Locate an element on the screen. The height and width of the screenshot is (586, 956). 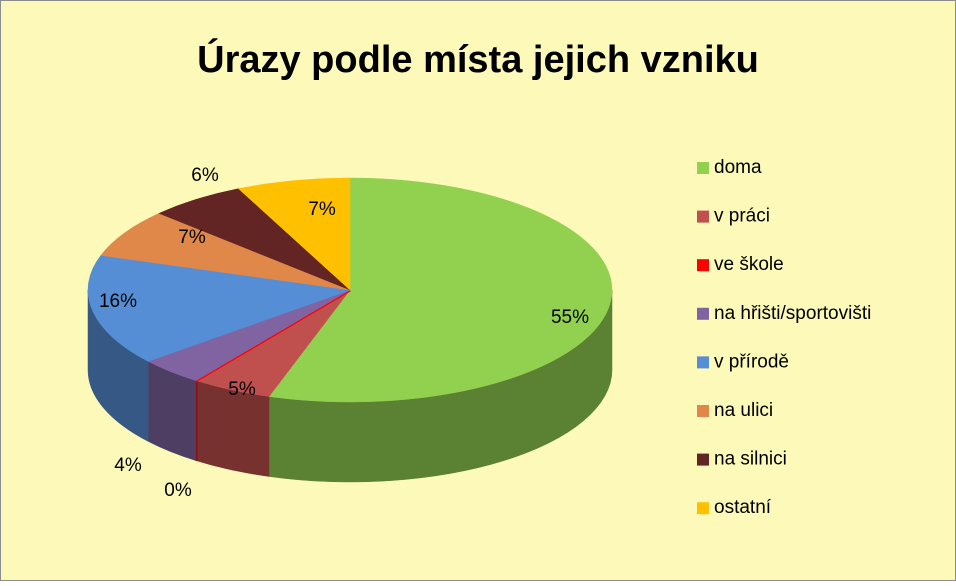
data-label: 0% is located at coordinates (178, 490).